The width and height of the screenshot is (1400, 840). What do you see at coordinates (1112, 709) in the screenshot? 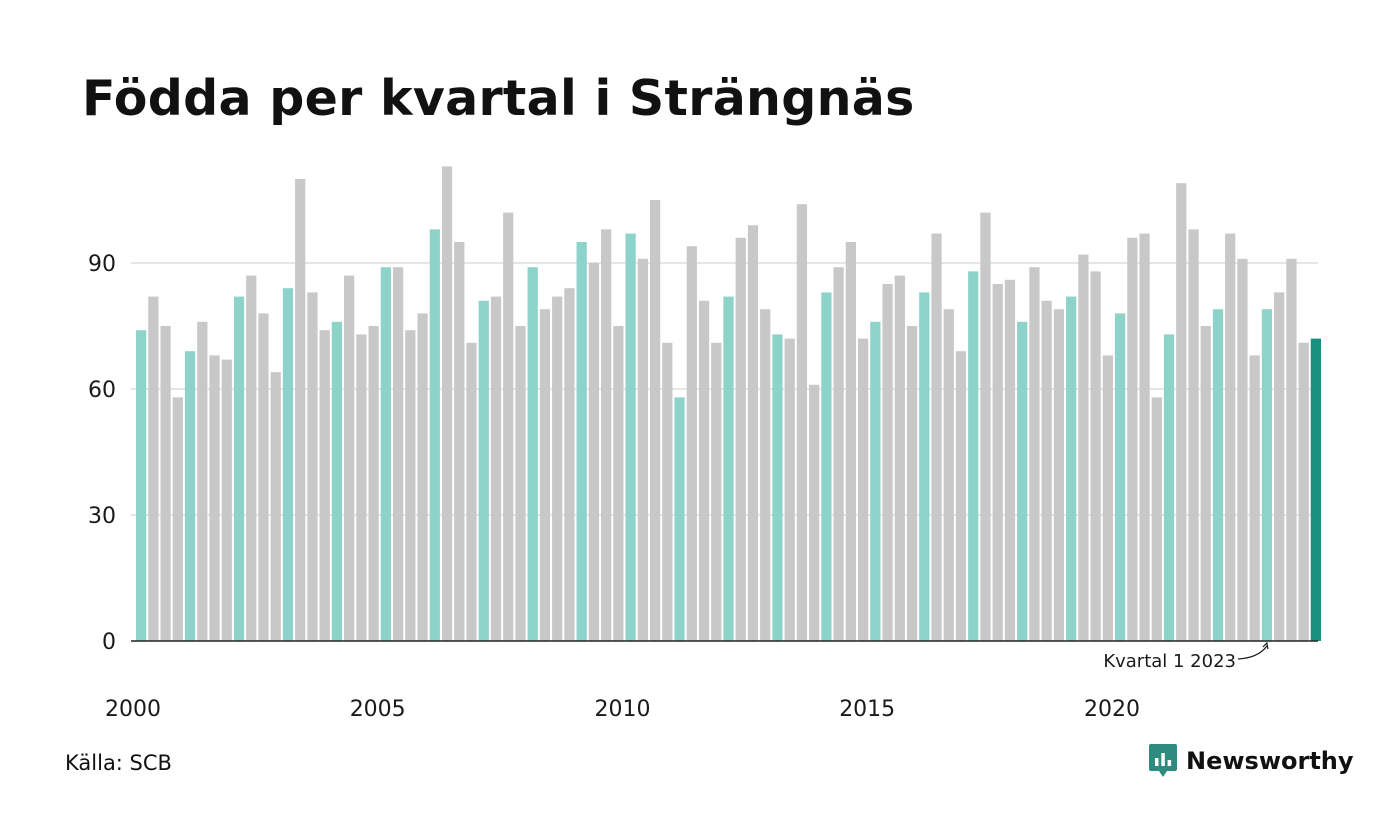
I see `x-tick-label: 2020` at bounding box center [1112, 709].